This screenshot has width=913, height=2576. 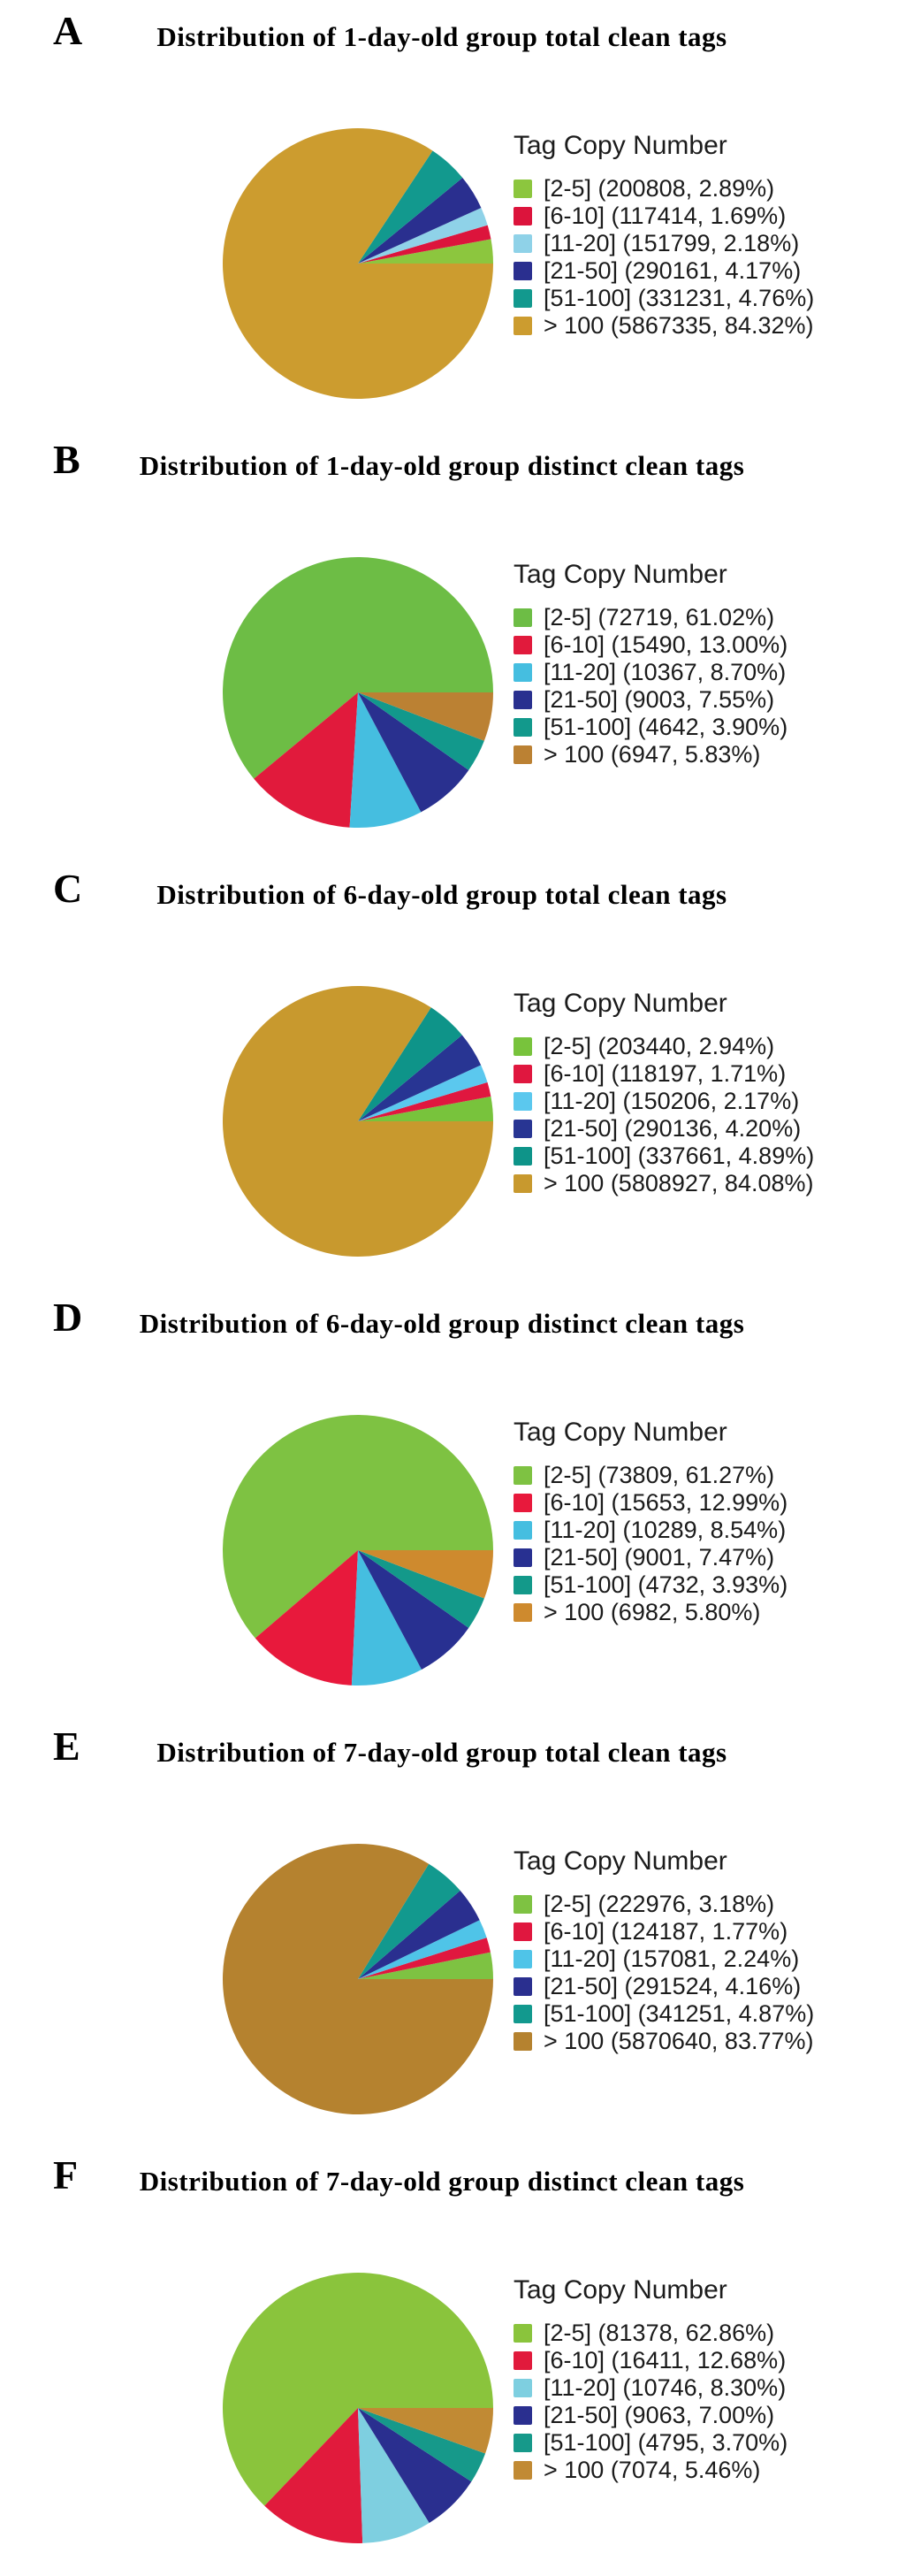 What do you see at coordinates (673, 270) in the screenshot?
I see `legend-item-label: [21-50] (290161, 4.17%)` at bounding box center [673, 270].